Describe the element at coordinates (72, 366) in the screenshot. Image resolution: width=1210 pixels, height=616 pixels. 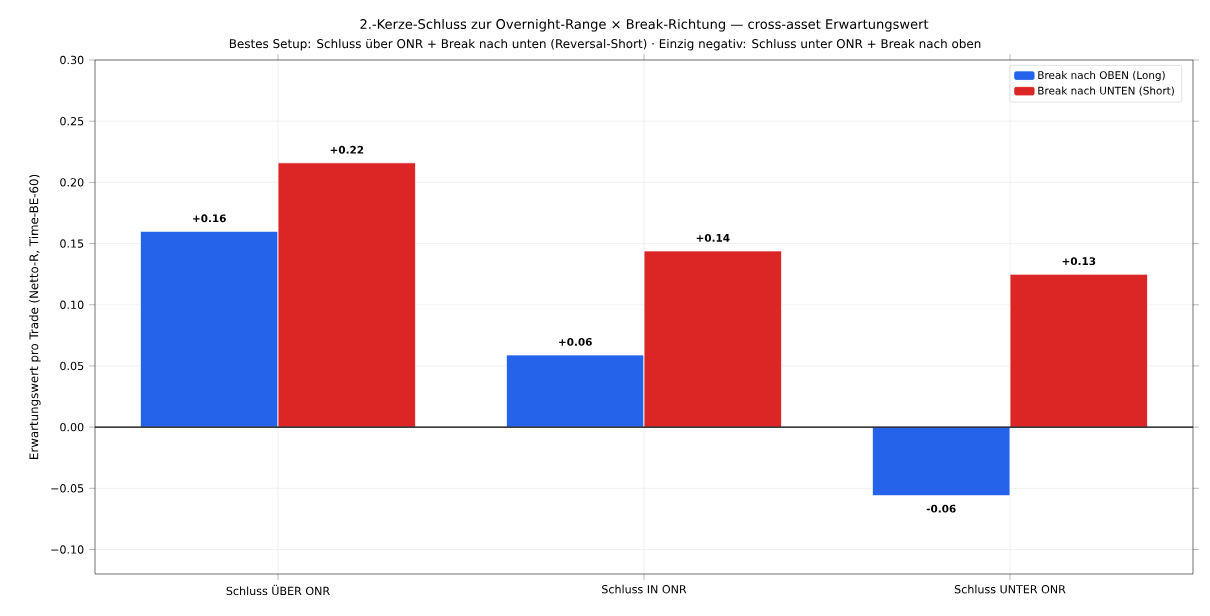
I see `y-tick-label: 0.05` at that location.